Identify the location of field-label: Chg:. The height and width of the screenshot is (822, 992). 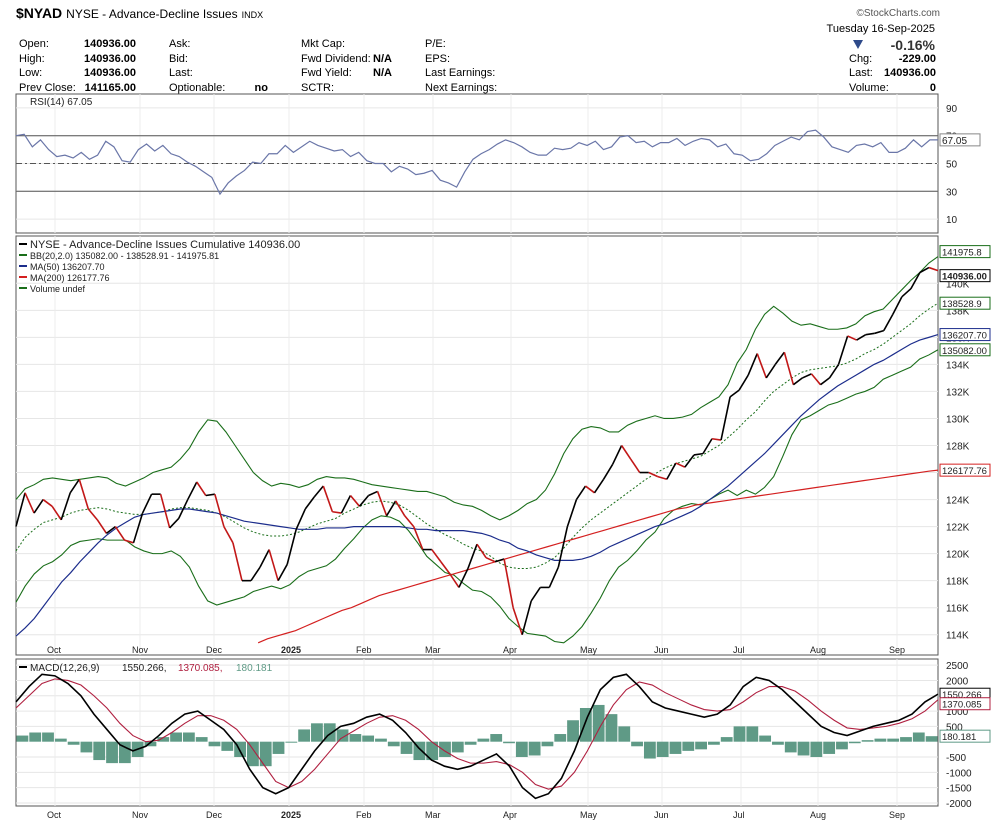
(861, 58).